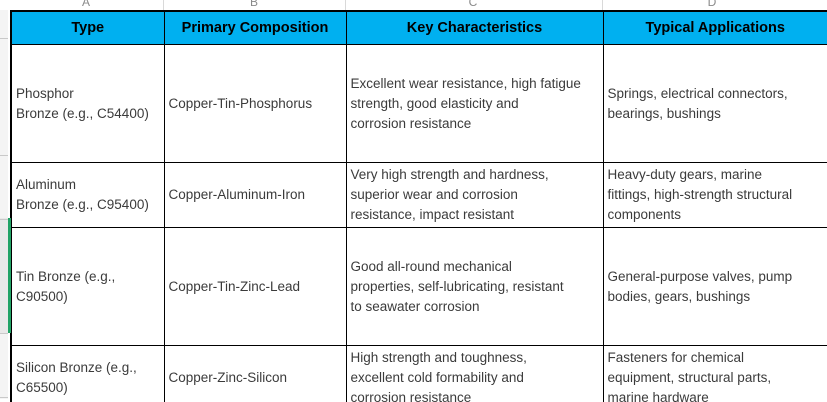  I want to click on column-header-key-characteristics: Key Characteristics, so click(474, 27).